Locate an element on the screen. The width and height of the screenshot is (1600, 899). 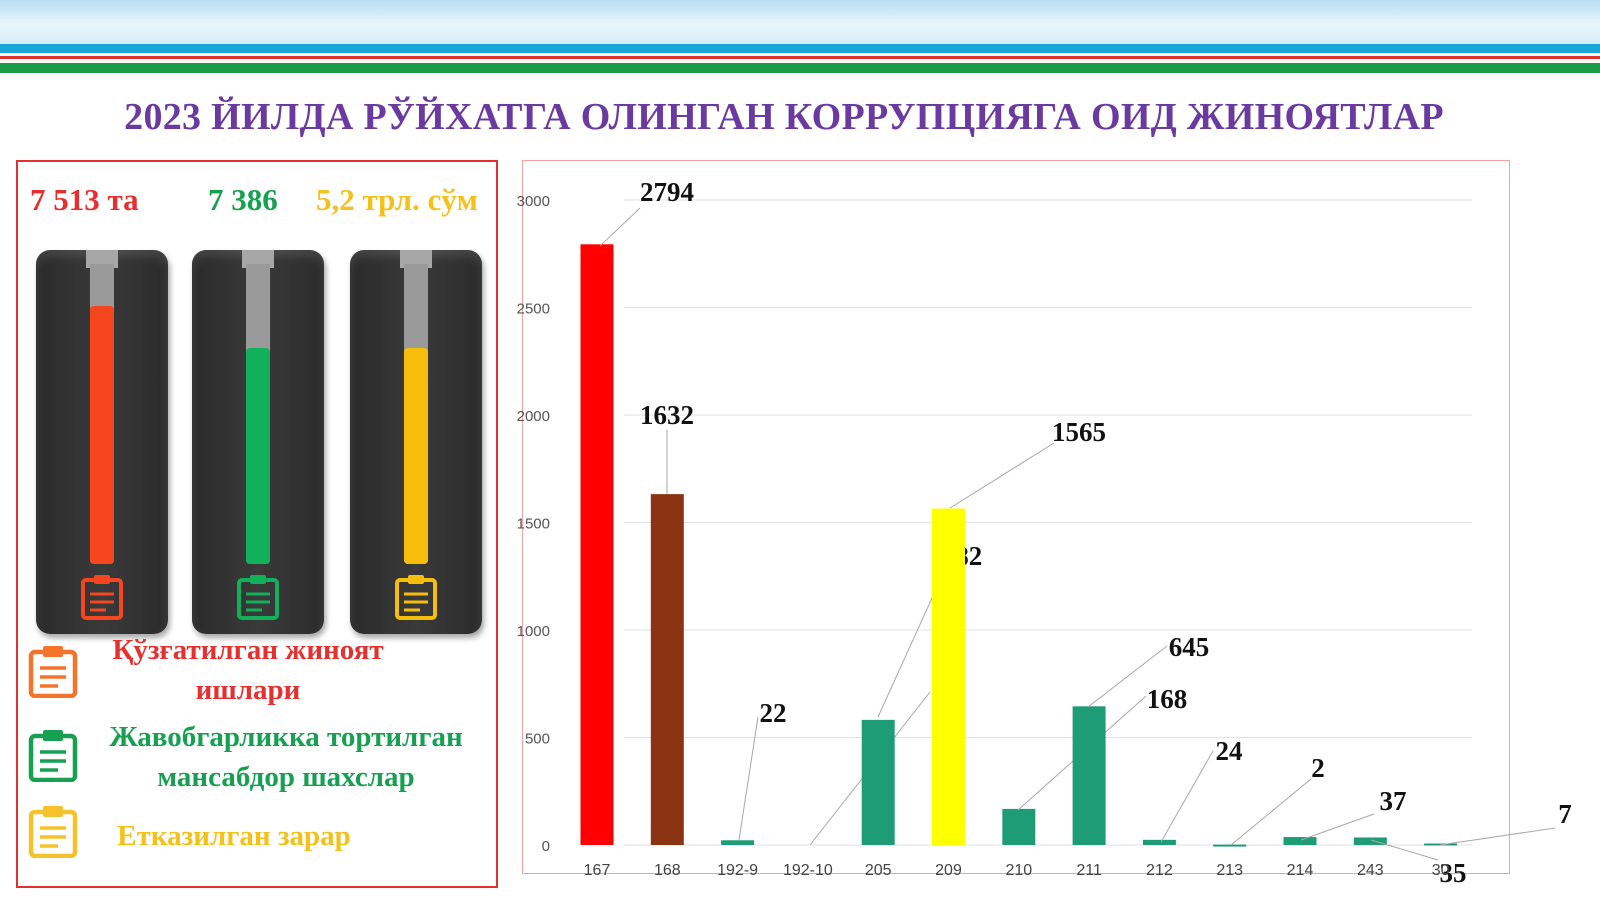
data-label-212: 24 is located at coordinates (1229, 751).